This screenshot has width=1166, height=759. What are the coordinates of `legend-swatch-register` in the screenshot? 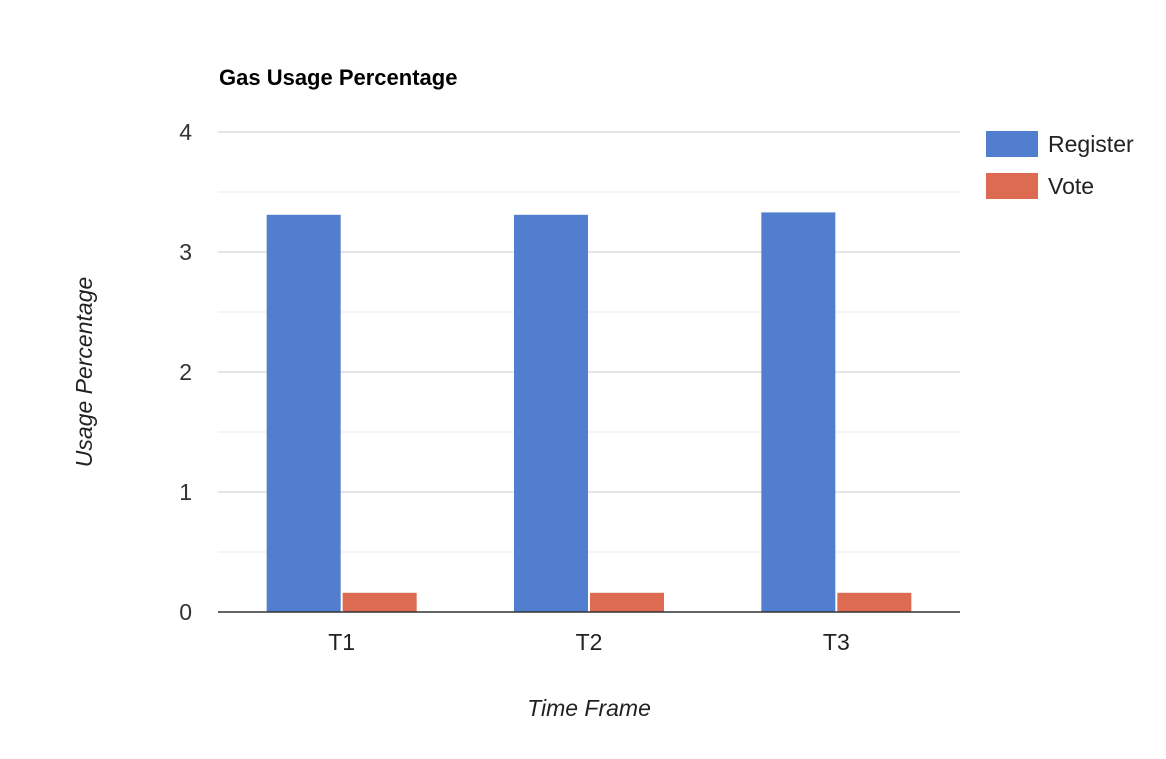 It's located at (1012, 144).